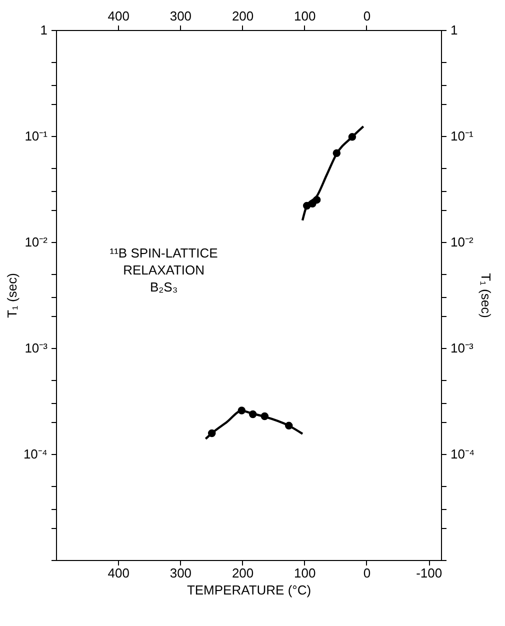 Image resolution: width=505 pixels, height=626 pixels. Describe the element at coordinates (454, 30) in the screenshot. I see `text: 1` at that location.